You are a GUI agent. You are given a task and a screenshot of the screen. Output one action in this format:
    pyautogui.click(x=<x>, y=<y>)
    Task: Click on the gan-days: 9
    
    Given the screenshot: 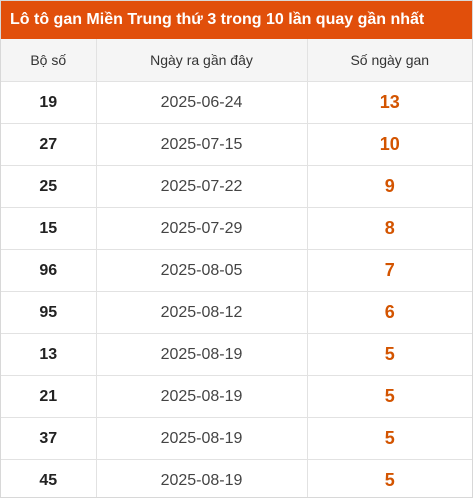 What is the action you would take?
    pyautogui.click(x=389, y=186)
    